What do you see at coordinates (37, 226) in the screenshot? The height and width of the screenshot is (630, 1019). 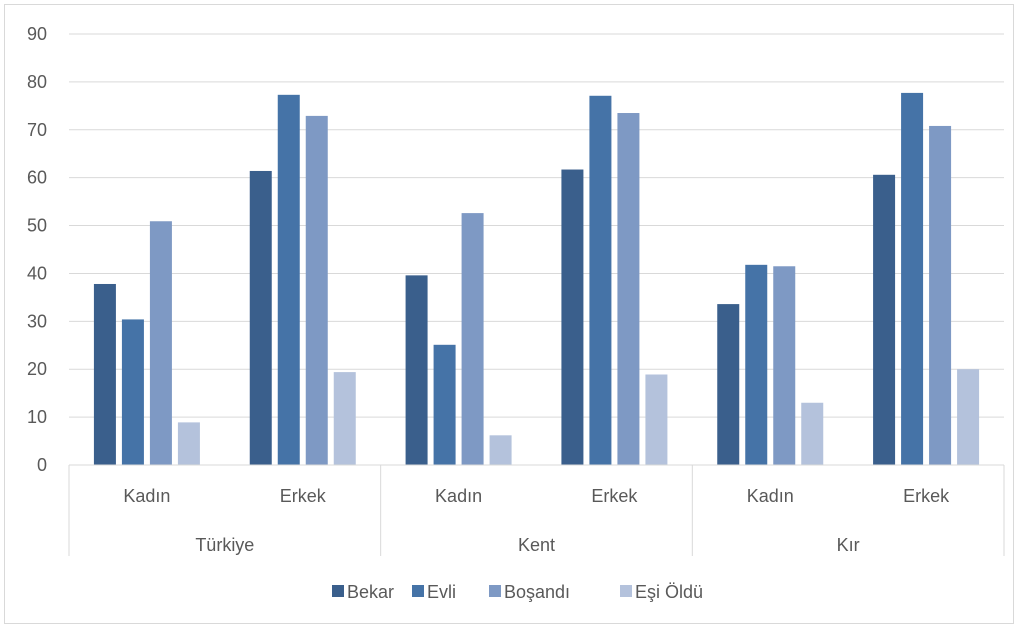 I see `y-tick-label: 50` at bounding box center [37, 226].